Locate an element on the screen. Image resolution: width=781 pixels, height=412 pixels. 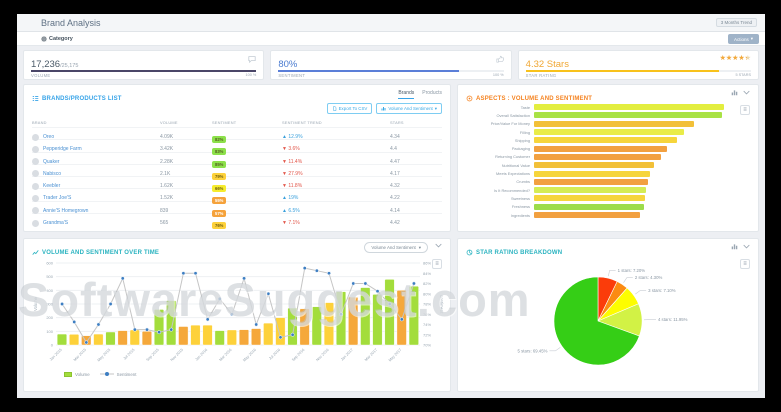
legend-sentiment: Sentiment is located at coordinates (117, 374).